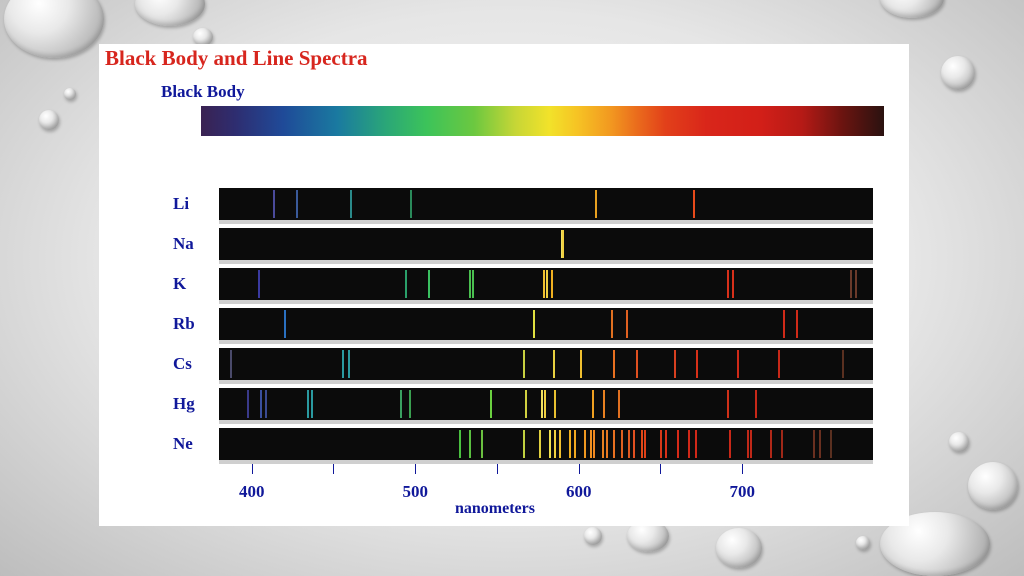 This screenshot has width=1024, height=576. Describe the element at coordinates (180, 283) in the screenshot. I see `element-label-k: K` at that location.